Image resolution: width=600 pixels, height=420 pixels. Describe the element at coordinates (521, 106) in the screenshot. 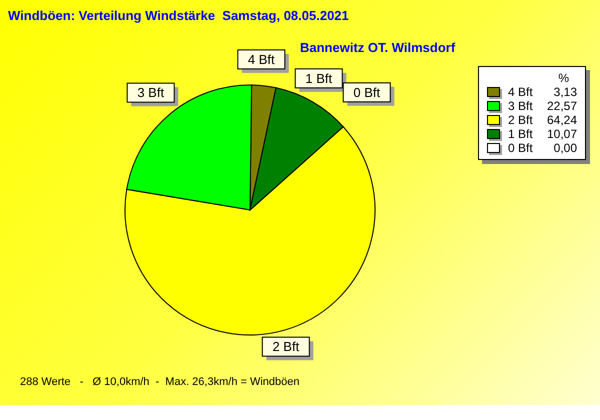

I see `legend-label: 3 Bft` at that location.